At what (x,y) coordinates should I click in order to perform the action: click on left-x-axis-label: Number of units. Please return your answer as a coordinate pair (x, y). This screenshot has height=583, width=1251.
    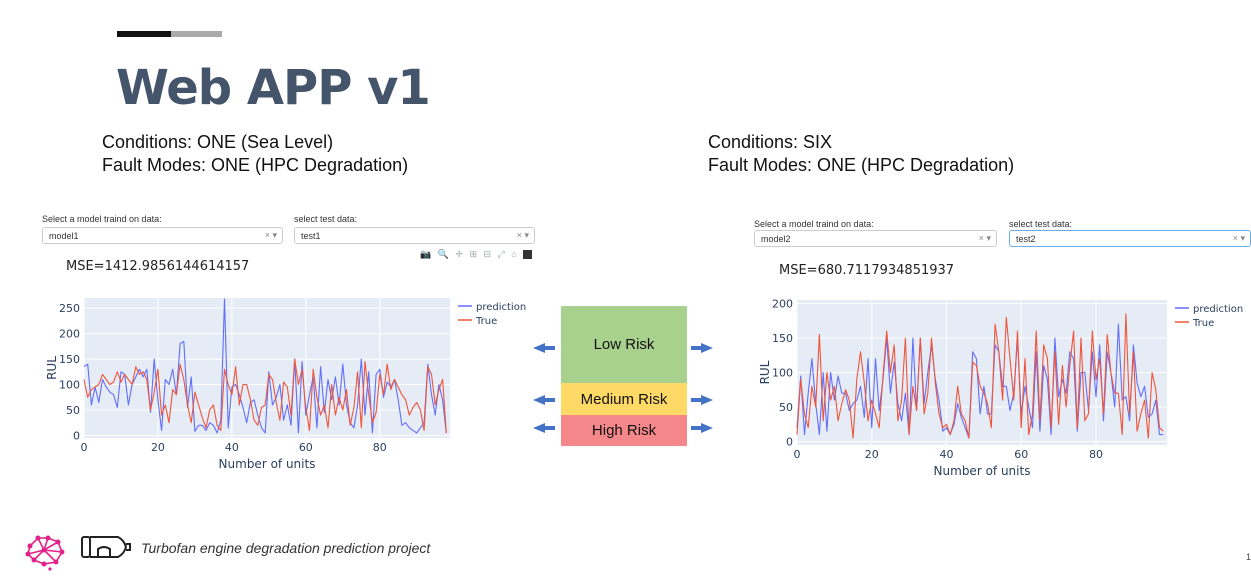
    Looking at the image, I should click on (267, 464).